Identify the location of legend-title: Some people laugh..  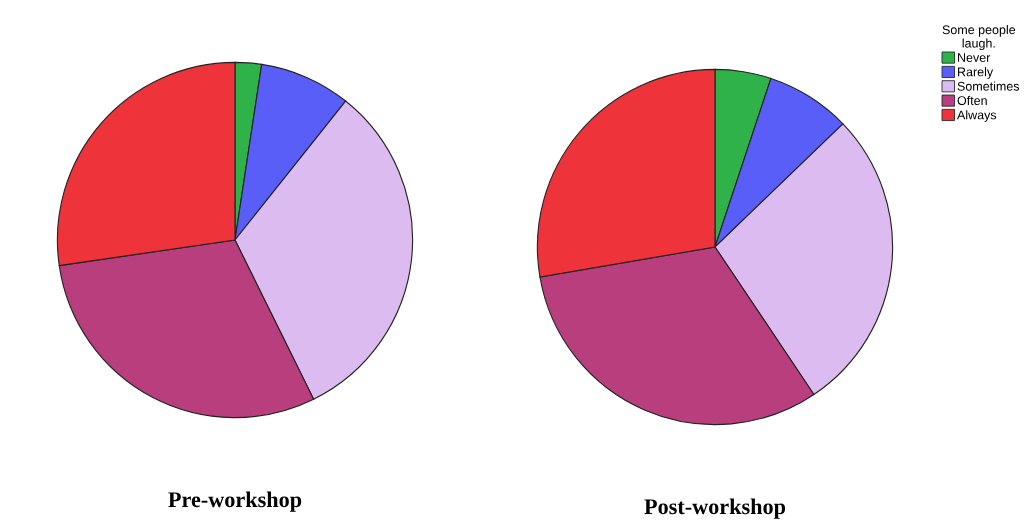
(979, 38).